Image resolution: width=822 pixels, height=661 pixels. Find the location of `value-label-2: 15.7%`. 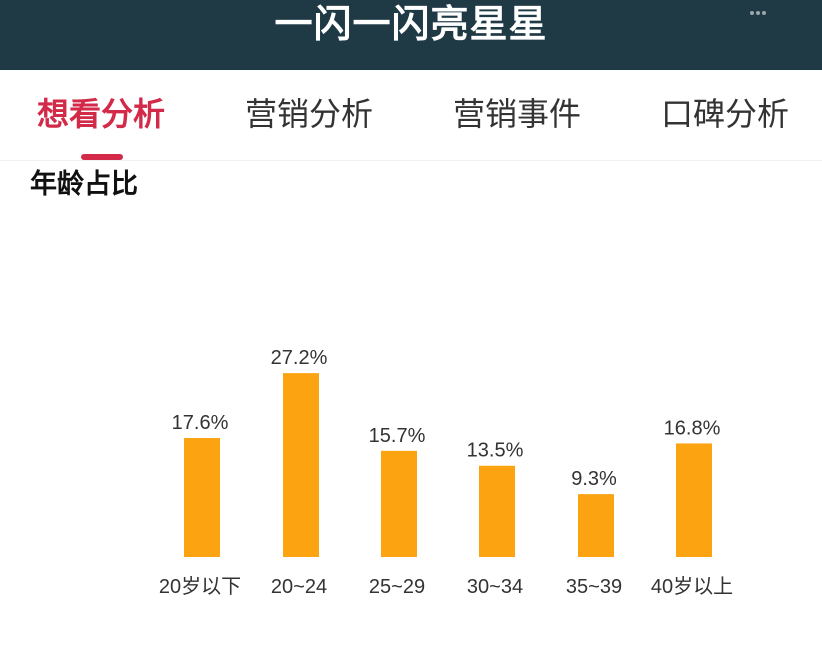

value-label-2: 15.7% is located at coordinates (397, 436).